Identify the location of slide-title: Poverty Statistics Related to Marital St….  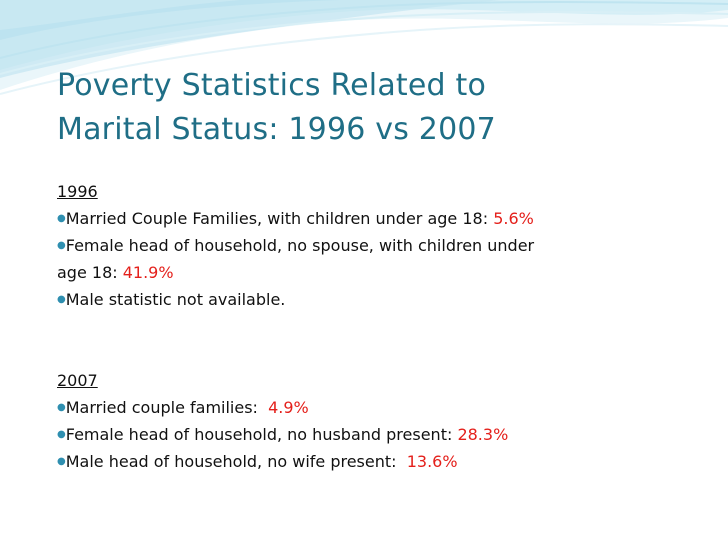
(377, 108).